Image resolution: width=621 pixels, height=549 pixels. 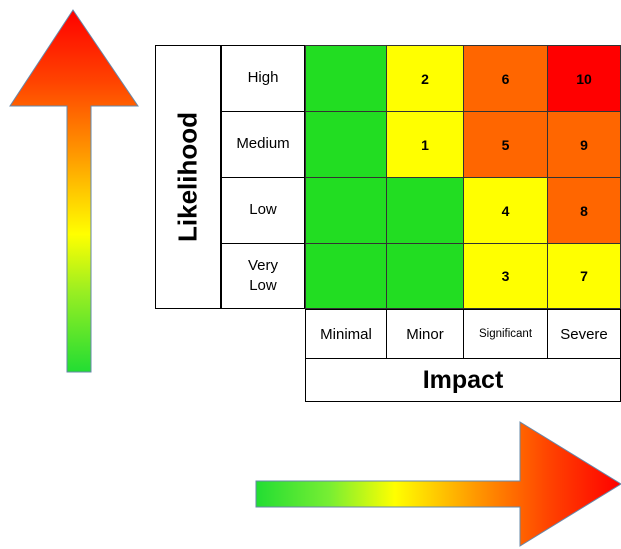 I want to click on matrix-cell-low-3: 4, so click(x=505, y=210).